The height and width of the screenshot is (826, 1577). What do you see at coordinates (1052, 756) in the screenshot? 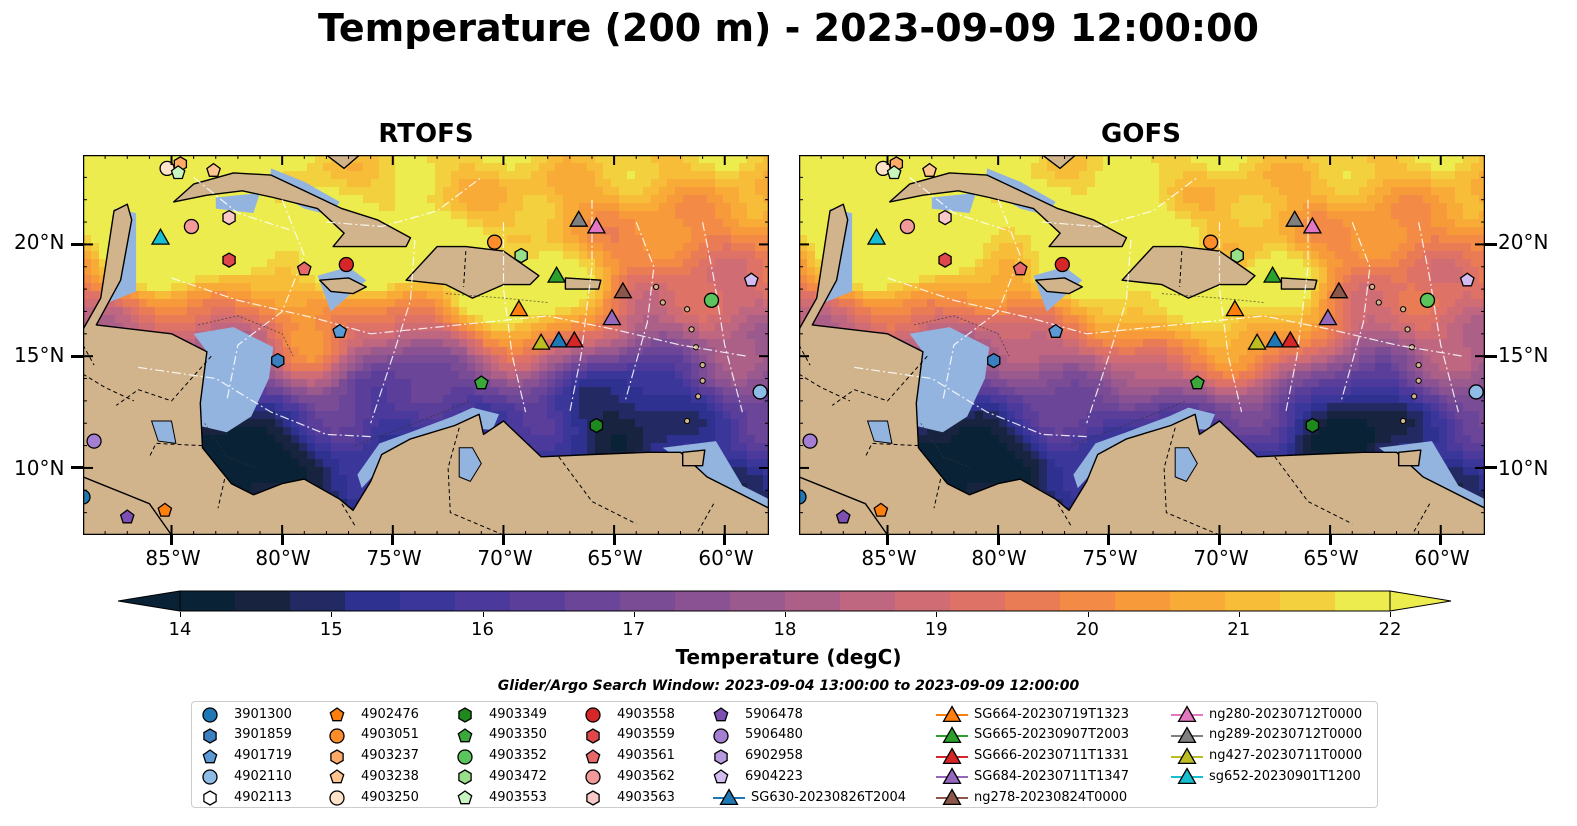
I see `legend-label: SG666-20230711T1331` at bounding box center [1052, 756].